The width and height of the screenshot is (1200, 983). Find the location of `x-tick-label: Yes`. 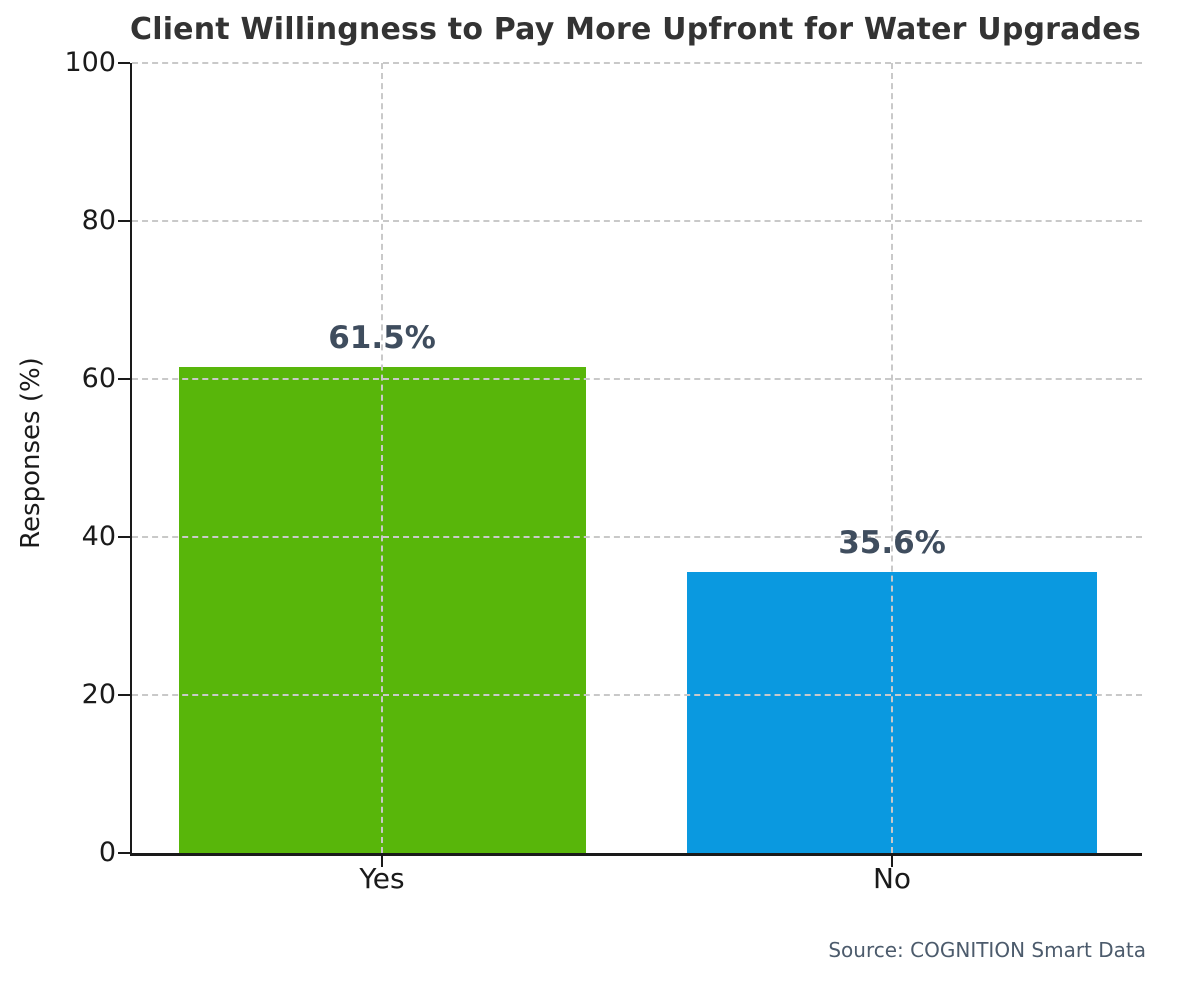

x-tick-label: Yes is located at coordinates (382, 878).